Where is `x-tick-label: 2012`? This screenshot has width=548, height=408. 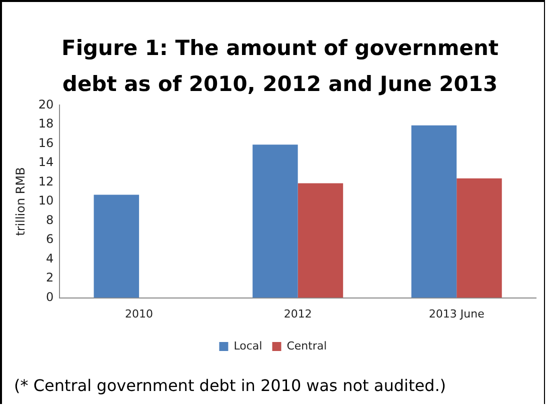 x-tick-label: 2012 is located at coordinates (298, 313).